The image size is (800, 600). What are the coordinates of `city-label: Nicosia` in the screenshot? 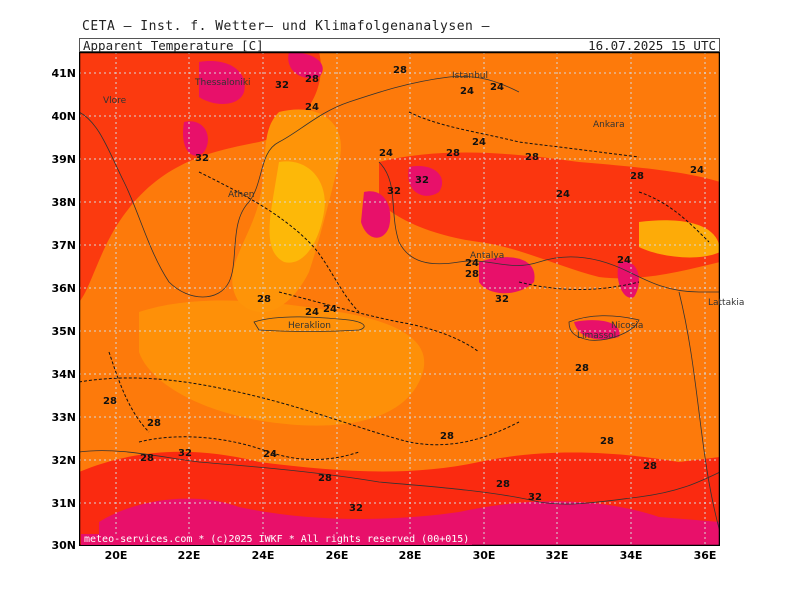 It's located at (627, 326).